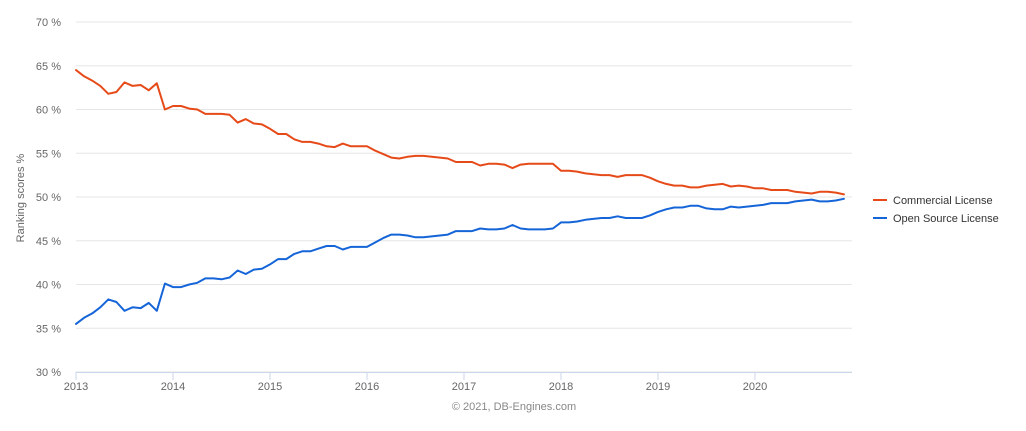 The image size is (1026, 431). What do you see at coordinates (48, 329) in the screenshot?
I see `y-tick-label: 35 %` at bounding box center [48, 329].